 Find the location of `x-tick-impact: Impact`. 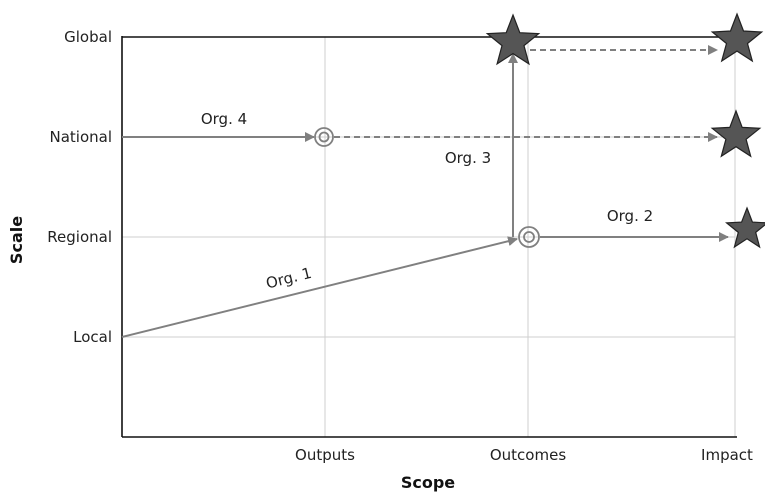

x-tick-impact: Impact is located at coordinates (727, 455).